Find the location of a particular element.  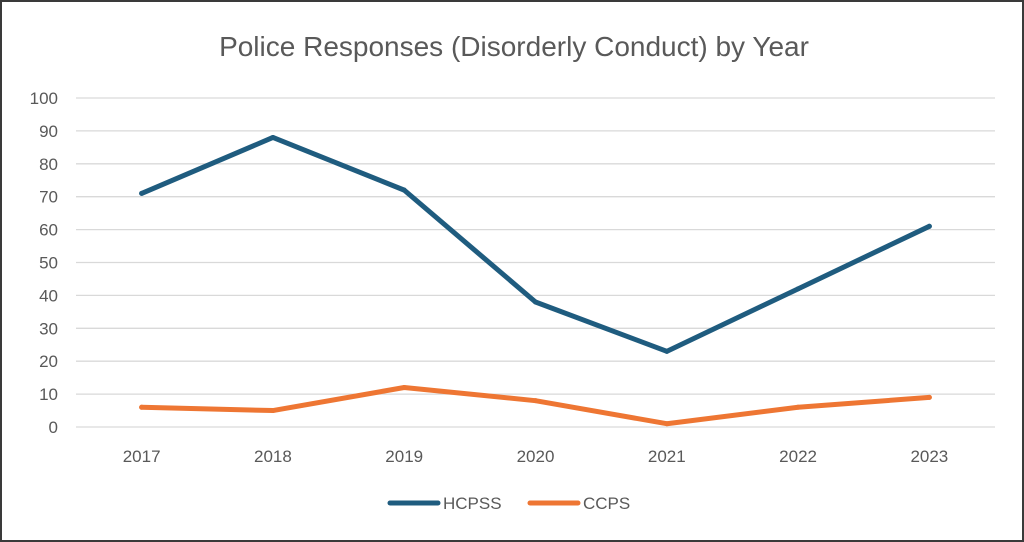

y-tick-label: 30 is located at coordinates (48, 328).